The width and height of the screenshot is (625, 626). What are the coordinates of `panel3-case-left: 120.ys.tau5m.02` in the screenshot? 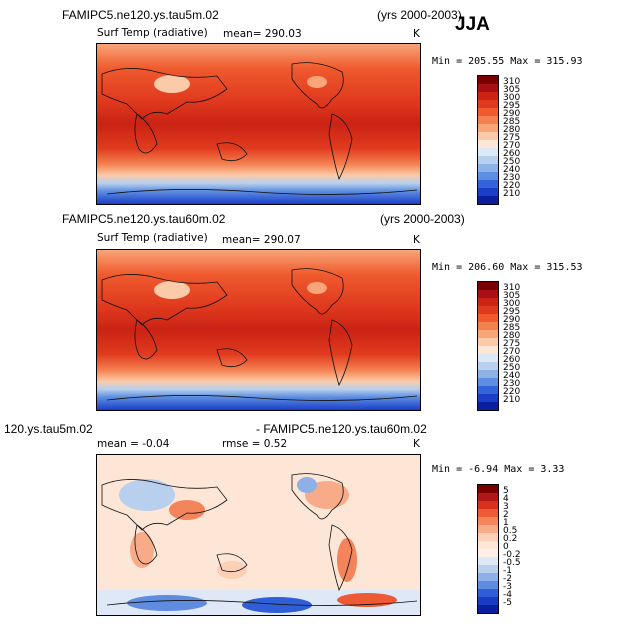 It's located at (48, 429).